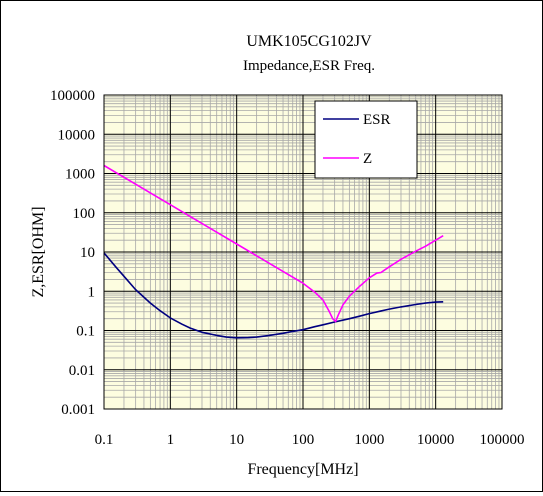 This screenshot has height=496, width=543. I want to click on legend: ESR Z, so click(366, 139).